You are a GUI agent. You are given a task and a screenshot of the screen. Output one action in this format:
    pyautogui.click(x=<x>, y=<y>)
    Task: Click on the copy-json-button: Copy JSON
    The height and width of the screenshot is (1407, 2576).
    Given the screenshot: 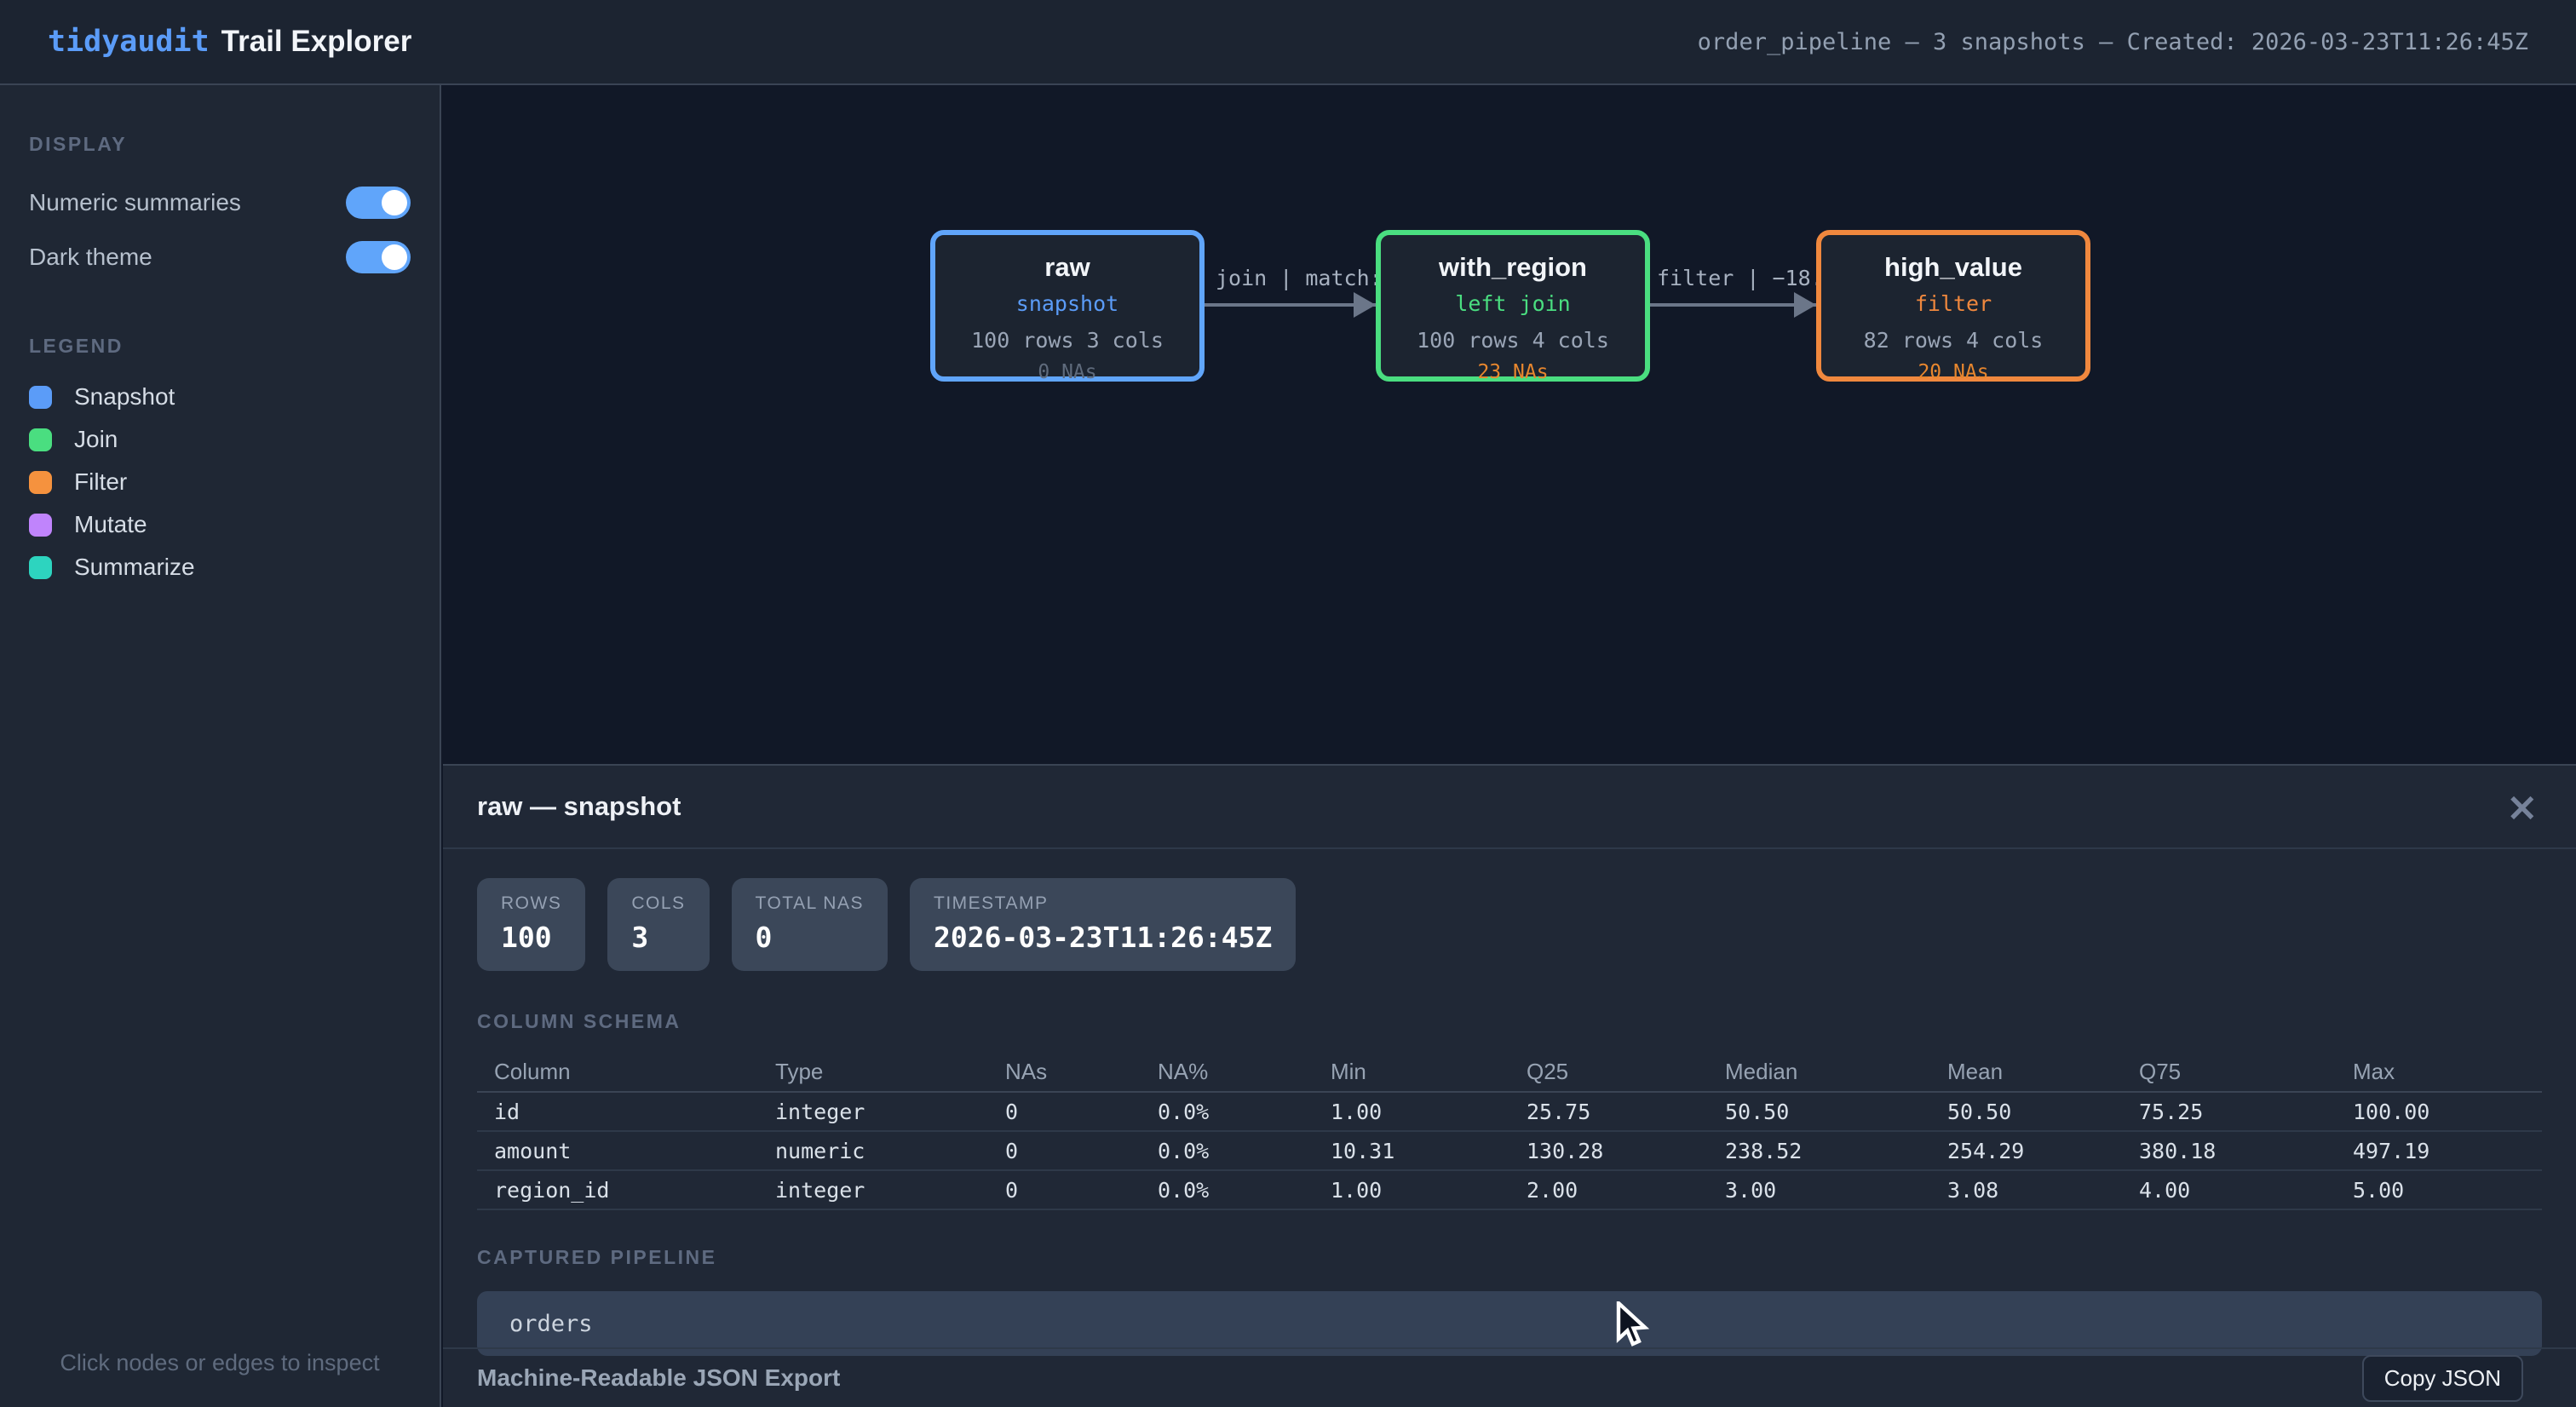 What is the action you would take?
    pyautogui.click(x=2442, y=1378)
    